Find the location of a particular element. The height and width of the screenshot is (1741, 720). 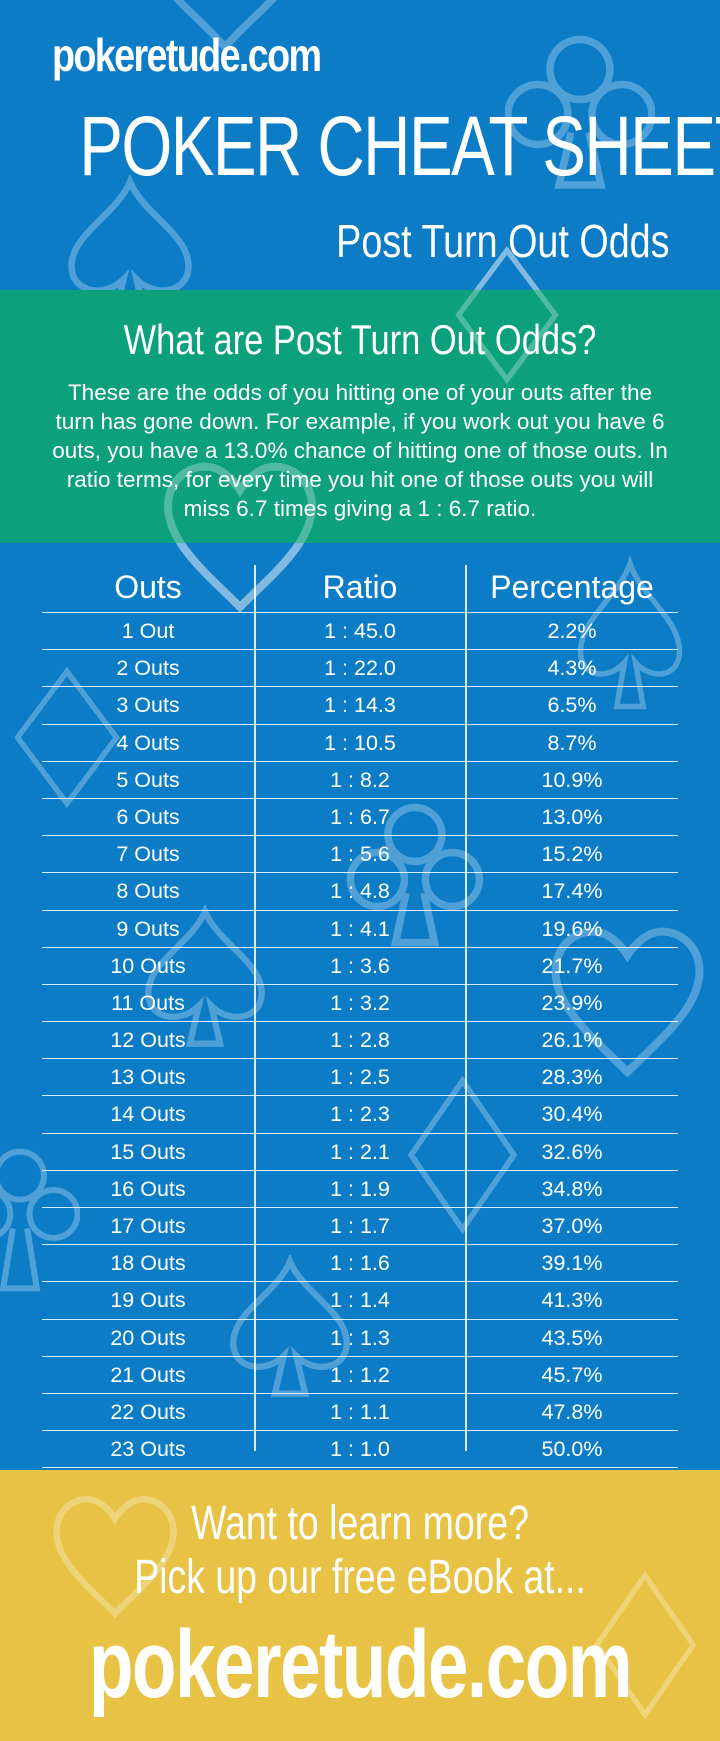

cell-percentage: 6.5% is located at coordinates (572, 705).